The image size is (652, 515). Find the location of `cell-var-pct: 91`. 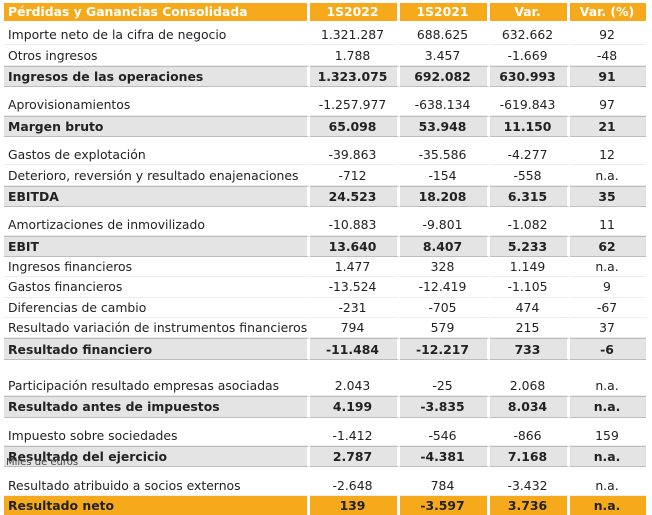

cell-var-pct: 91 is located at coordinates (608, 76).